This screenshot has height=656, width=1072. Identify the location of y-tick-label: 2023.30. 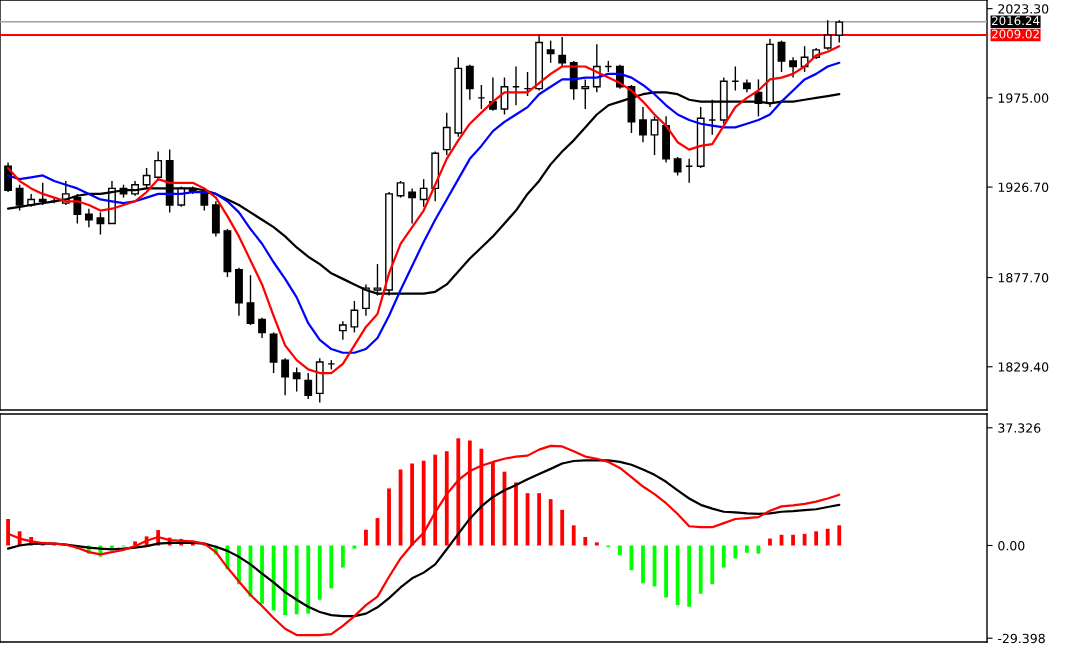
(1023, 9).